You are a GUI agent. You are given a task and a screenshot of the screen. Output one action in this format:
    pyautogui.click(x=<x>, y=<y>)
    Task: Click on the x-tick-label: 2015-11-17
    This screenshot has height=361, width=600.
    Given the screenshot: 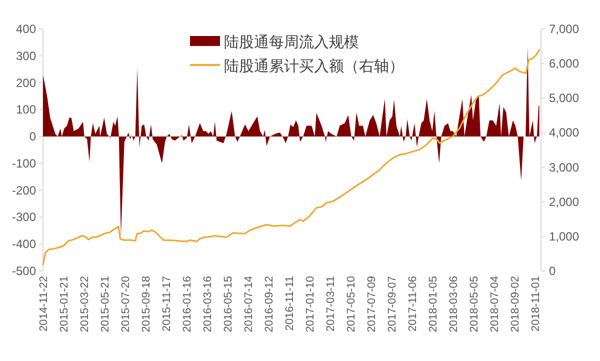 What is the action you would take?
    pyautogui.click(x=167, y=304)
    